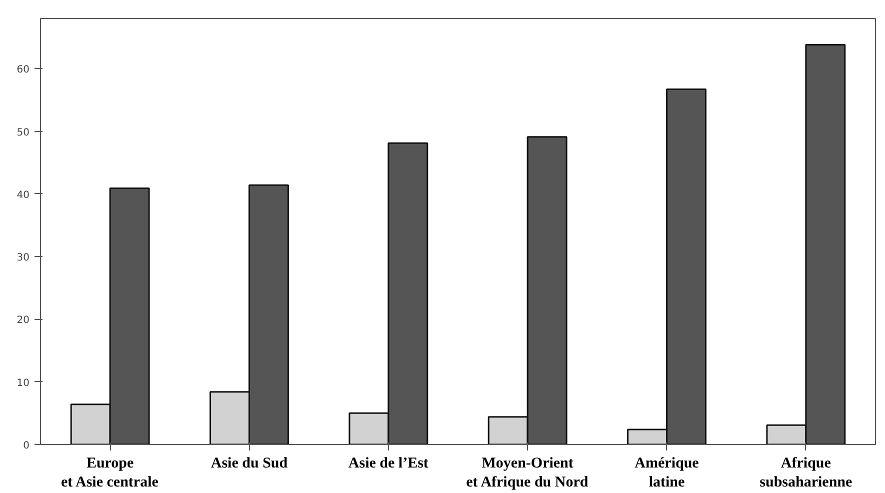 This screenshot has height=493, width=885. I want to click on x-tick-label: Asie de l’Est, so click(388, 464).